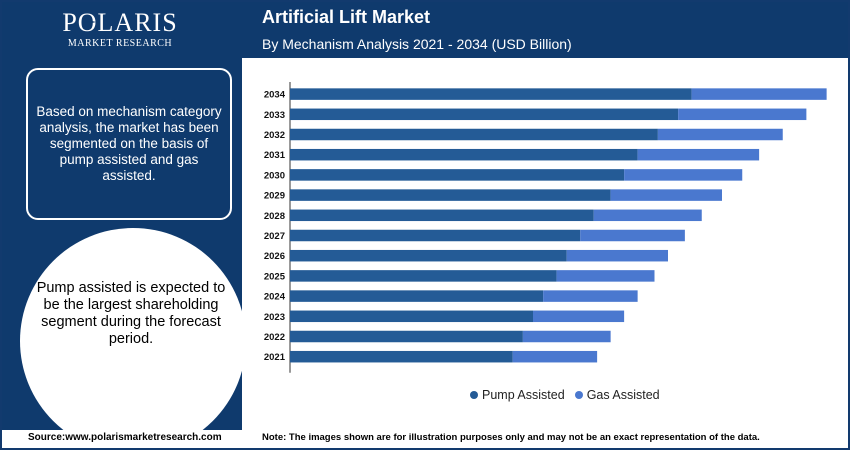  What do you see at coordinates (579, 316) in the screenshot?
I see `bar-gas-2023` at bounding box center [579, 316].